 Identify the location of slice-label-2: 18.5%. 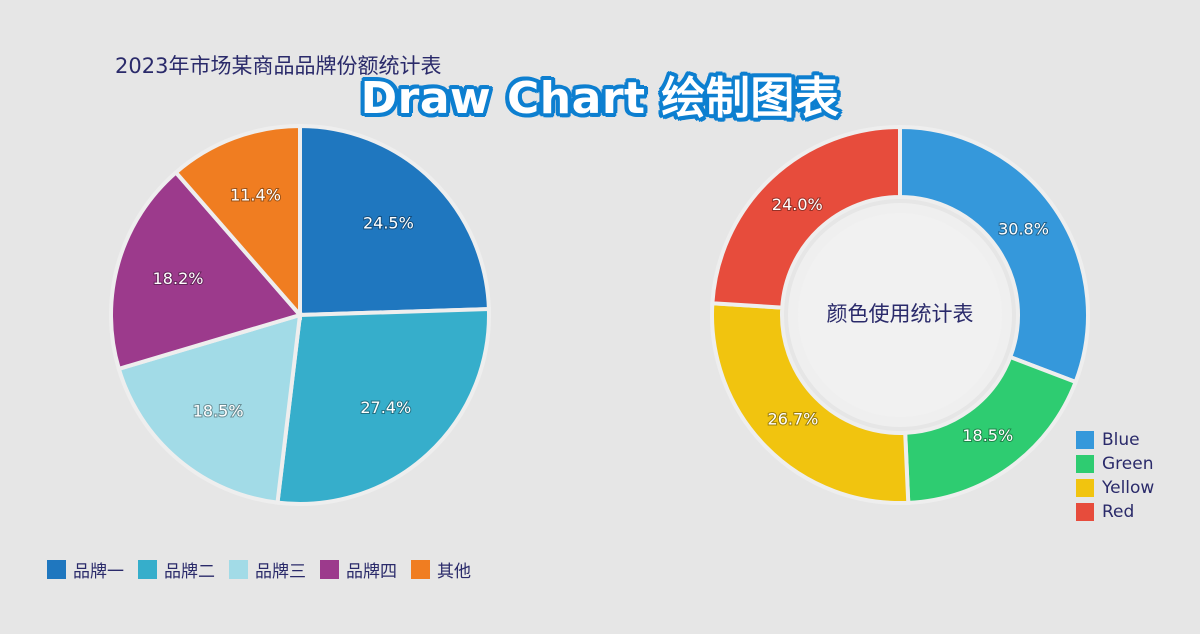
(987, 435).